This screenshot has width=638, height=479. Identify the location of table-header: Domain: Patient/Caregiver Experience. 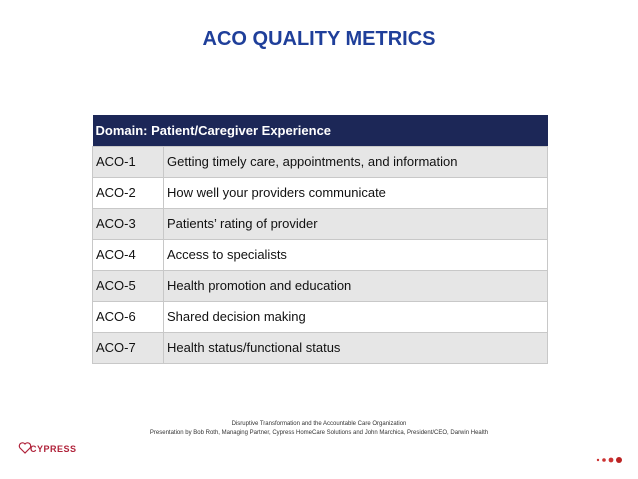
(320, 130).